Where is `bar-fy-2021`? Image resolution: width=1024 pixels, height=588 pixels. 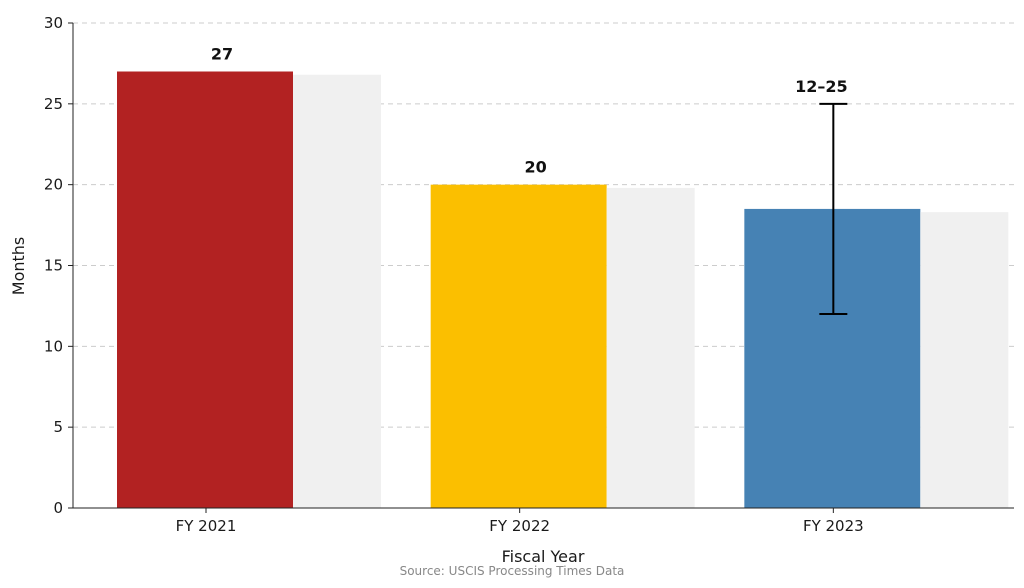
bar-fy-2021 is located at coordinates (205, 289).